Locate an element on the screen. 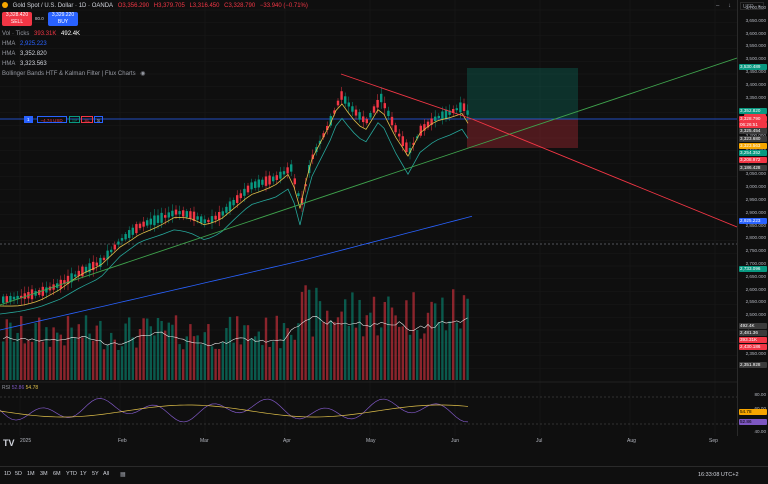  price-tick-label: 2,900.000 is located at coordinates (755, 212).